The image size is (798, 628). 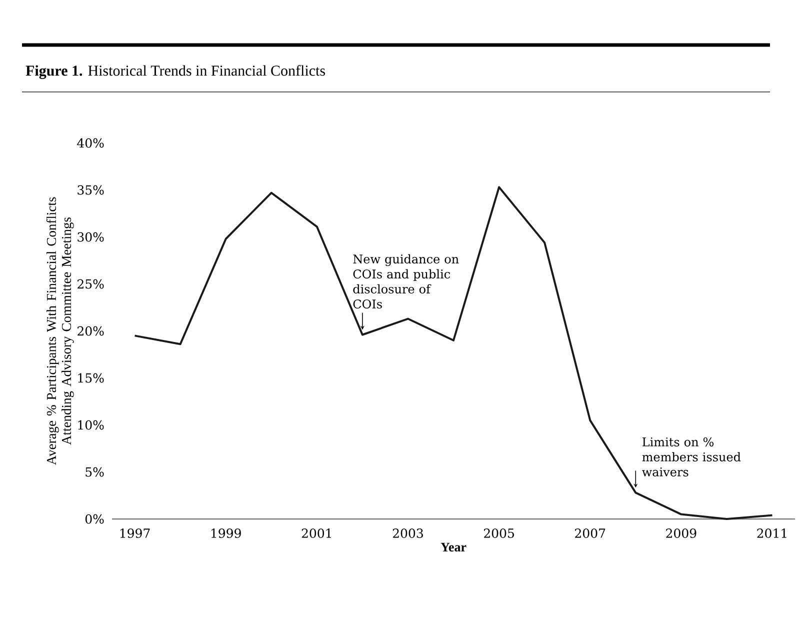 I want to click on annotation: New guidance on COIs and public disclosure of COIs, so click(x=406, y=281).